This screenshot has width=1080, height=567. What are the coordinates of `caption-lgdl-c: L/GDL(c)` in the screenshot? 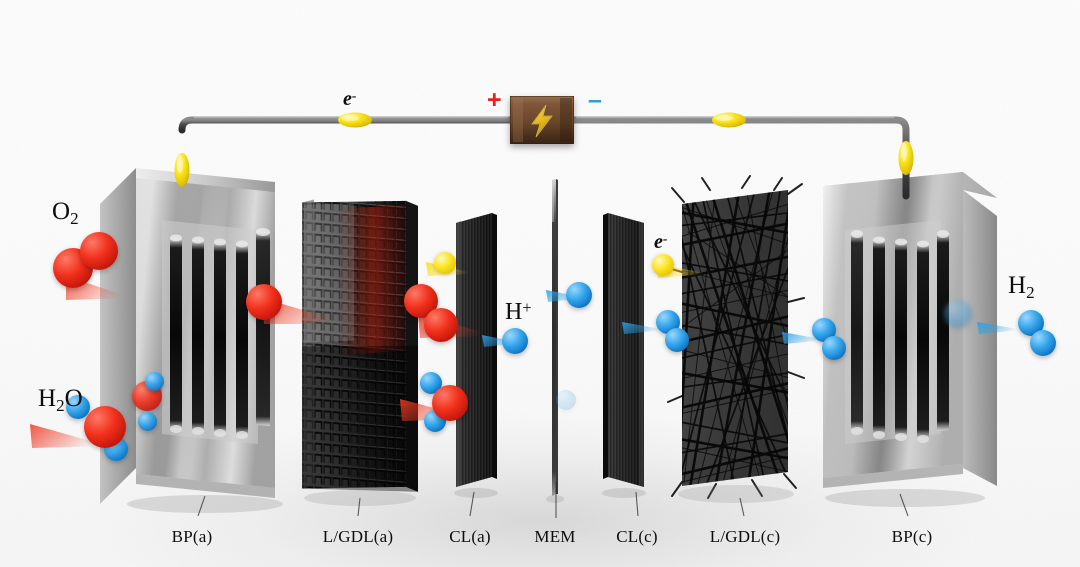 It's located at (745, 536).